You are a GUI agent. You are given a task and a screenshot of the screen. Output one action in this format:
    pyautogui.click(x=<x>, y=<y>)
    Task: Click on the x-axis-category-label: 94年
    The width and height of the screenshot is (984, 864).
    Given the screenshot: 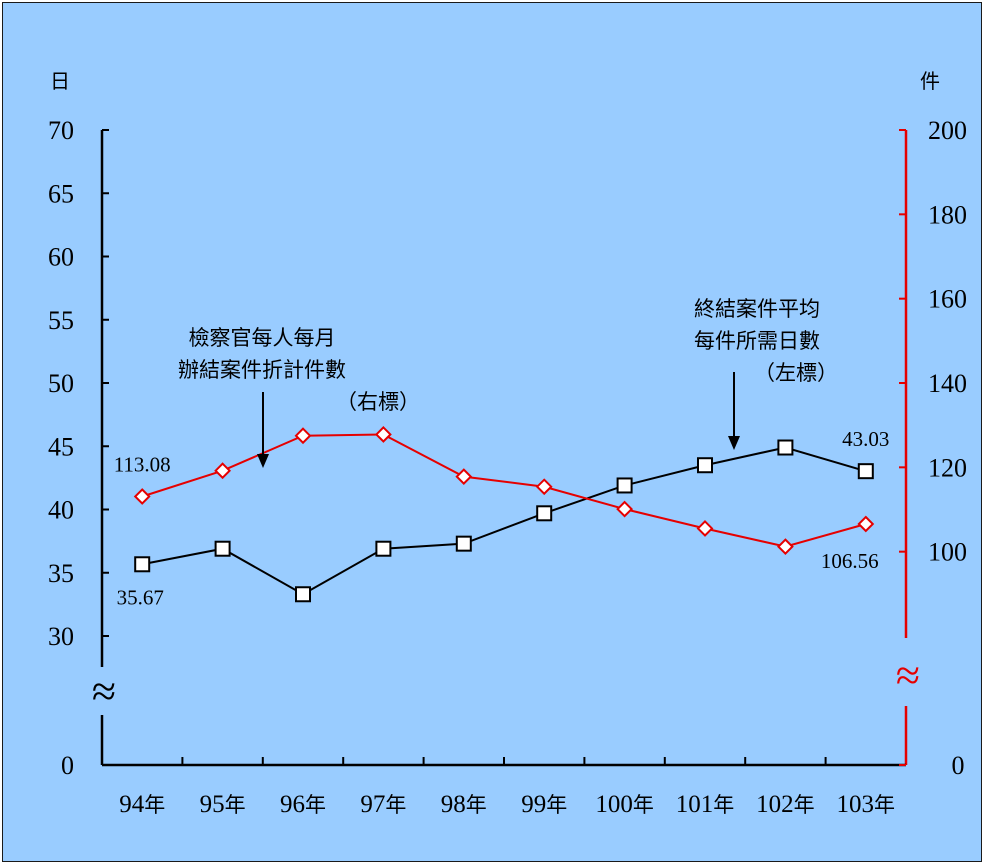 What is the action you would take?
    pyautogui.click(x=142, y=804)
    